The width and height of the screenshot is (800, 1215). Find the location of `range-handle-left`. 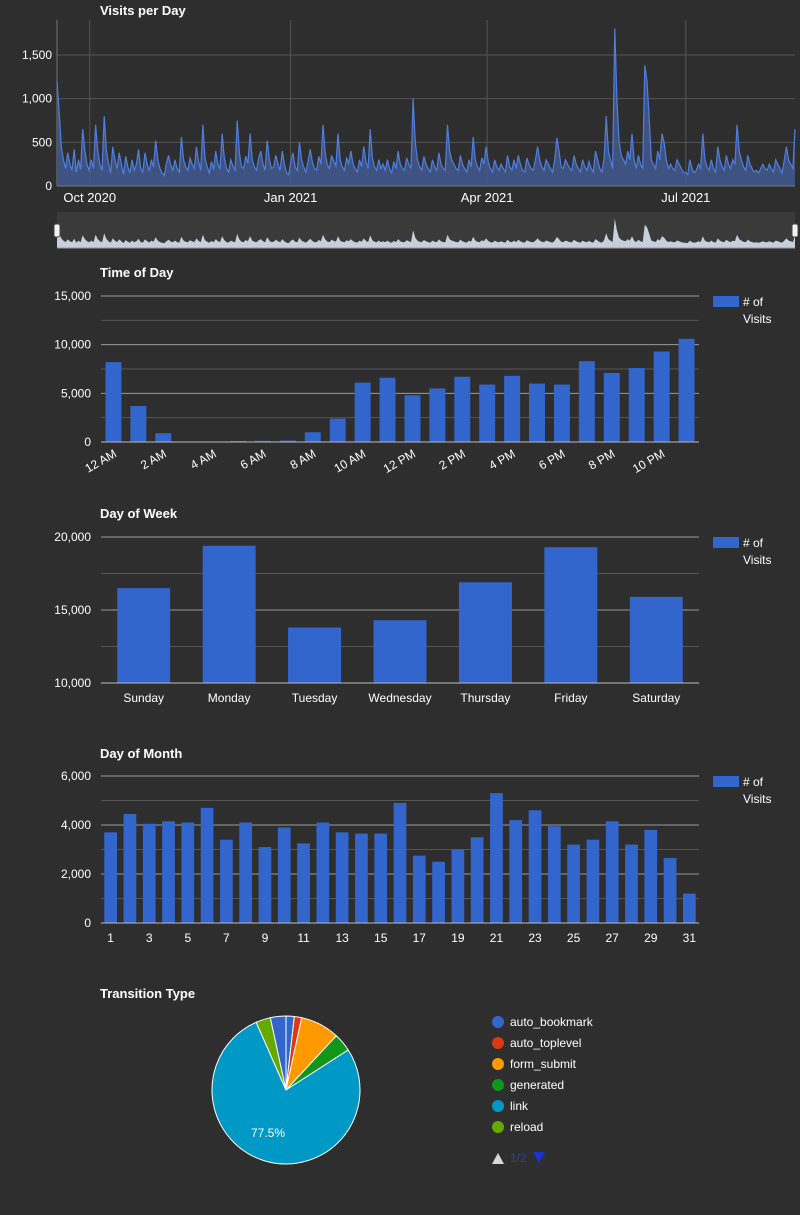

range-handle-left is located at coordinates (57, 230).